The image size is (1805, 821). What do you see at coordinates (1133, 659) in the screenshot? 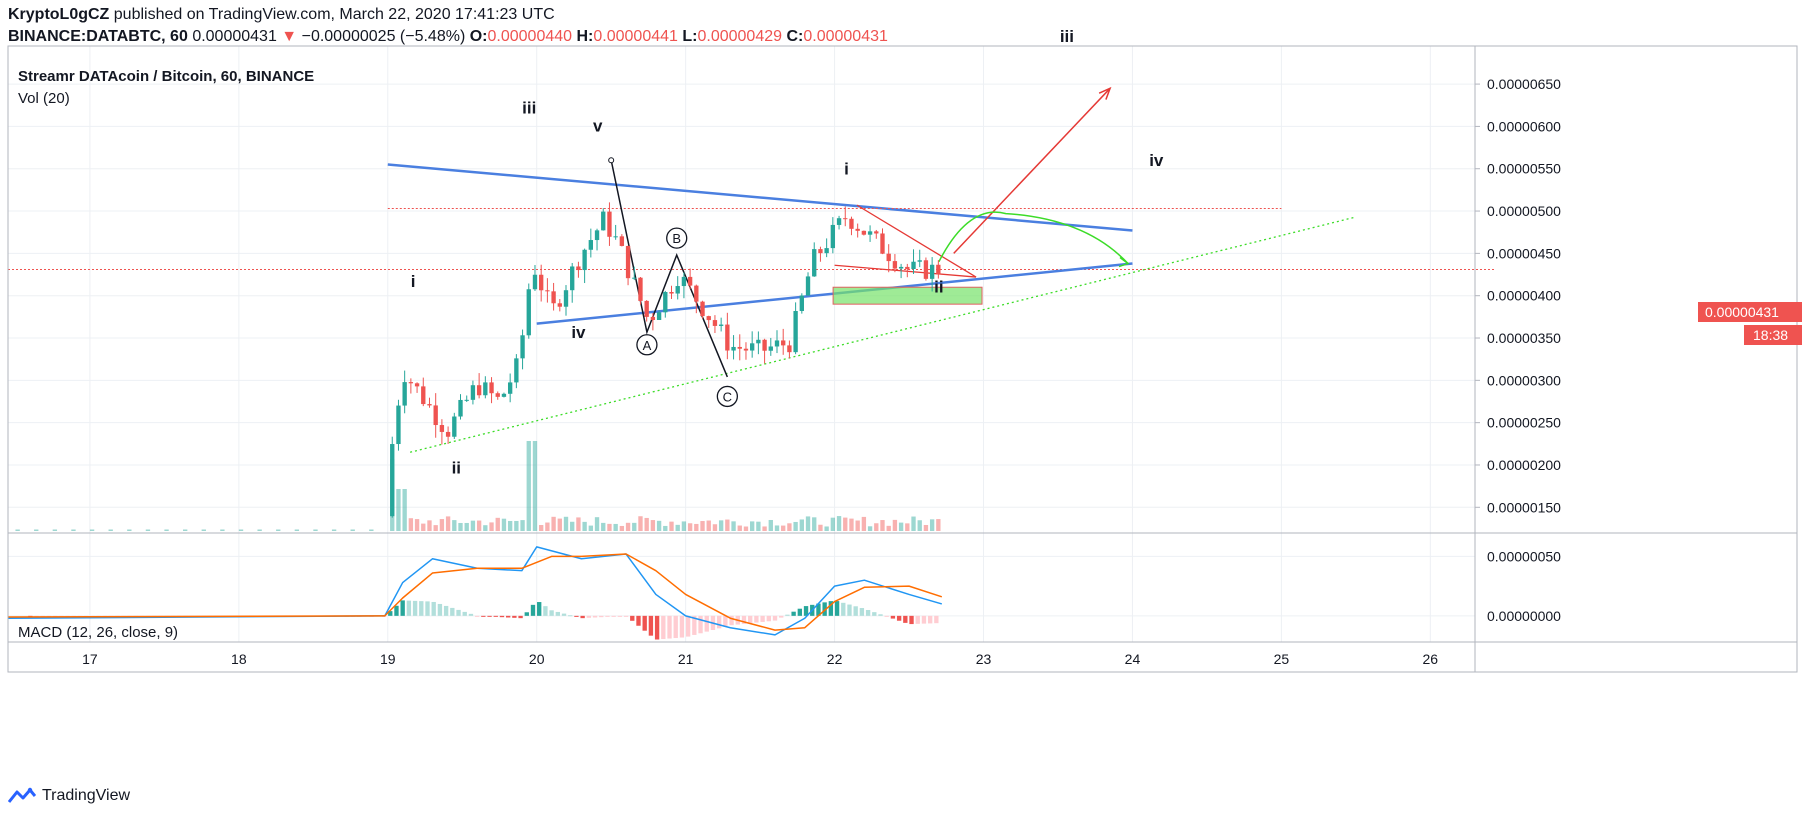
I see `x-tick-label: 24` at bounding box center [1133, 659].